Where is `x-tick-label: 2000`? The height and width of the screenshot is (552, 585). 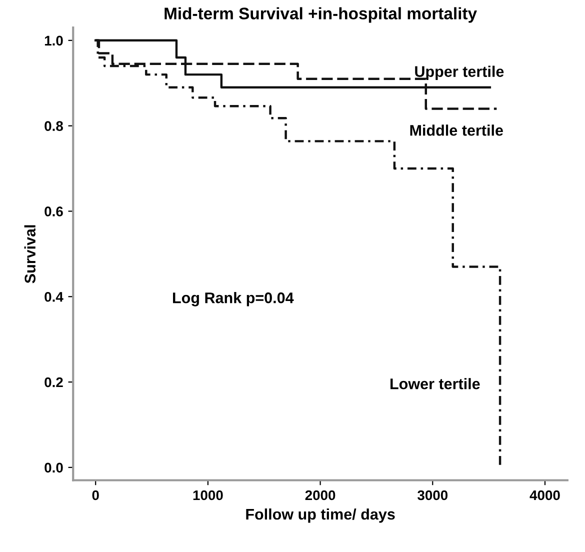 x-tick-label: 2000 is located at coordinates (320, 495).